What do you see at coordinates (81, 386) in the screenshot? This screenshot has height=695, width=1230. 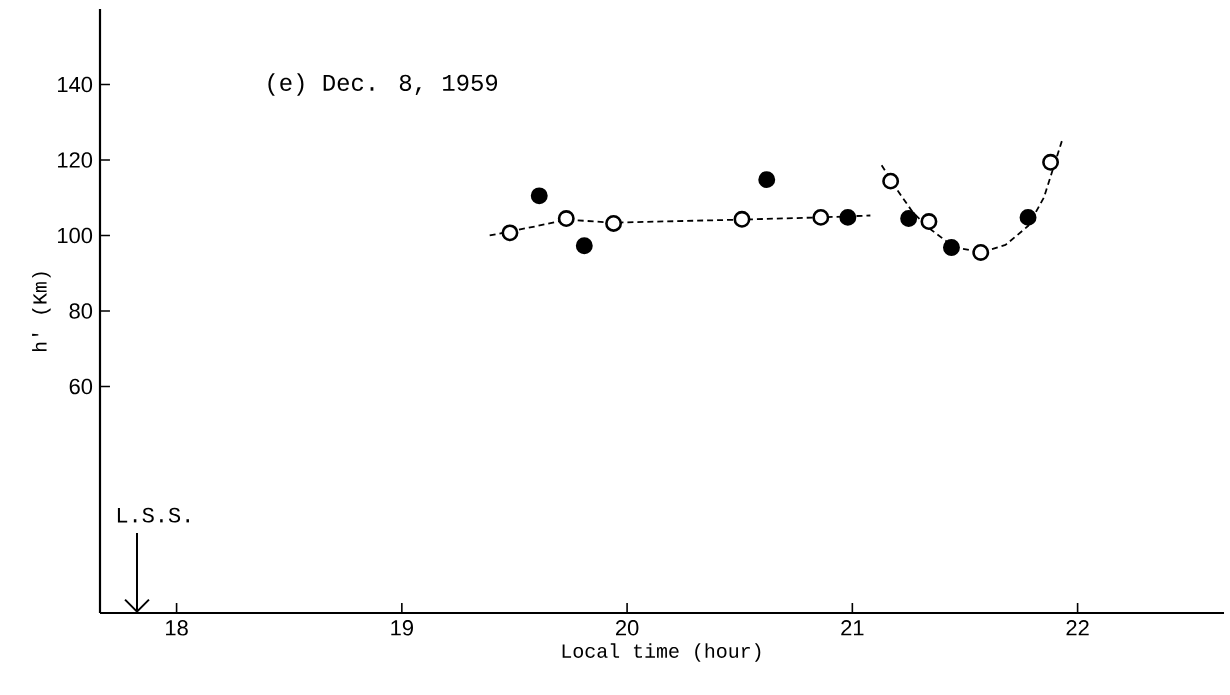 I see `y-tick-label: 60` at bounding box center [81, 386].